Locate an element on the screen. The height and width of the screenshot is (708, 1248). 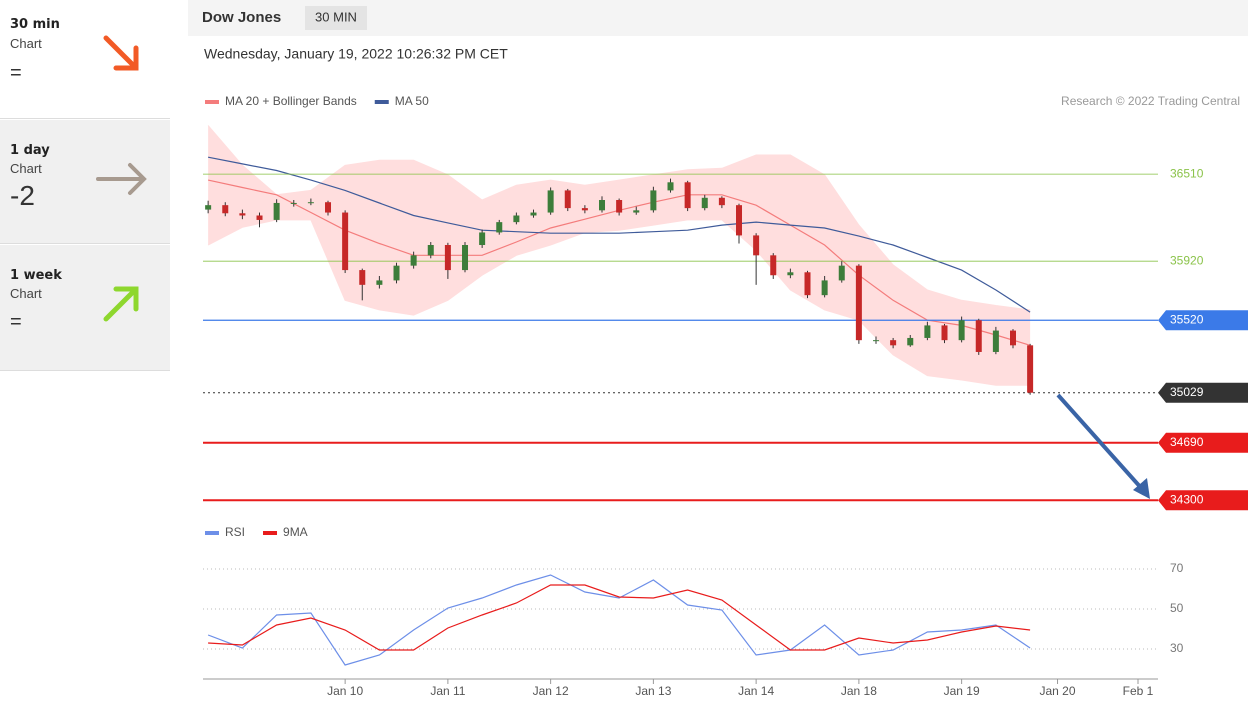
x-tick-label: Jan 10 is located at coordinates (345, 691).